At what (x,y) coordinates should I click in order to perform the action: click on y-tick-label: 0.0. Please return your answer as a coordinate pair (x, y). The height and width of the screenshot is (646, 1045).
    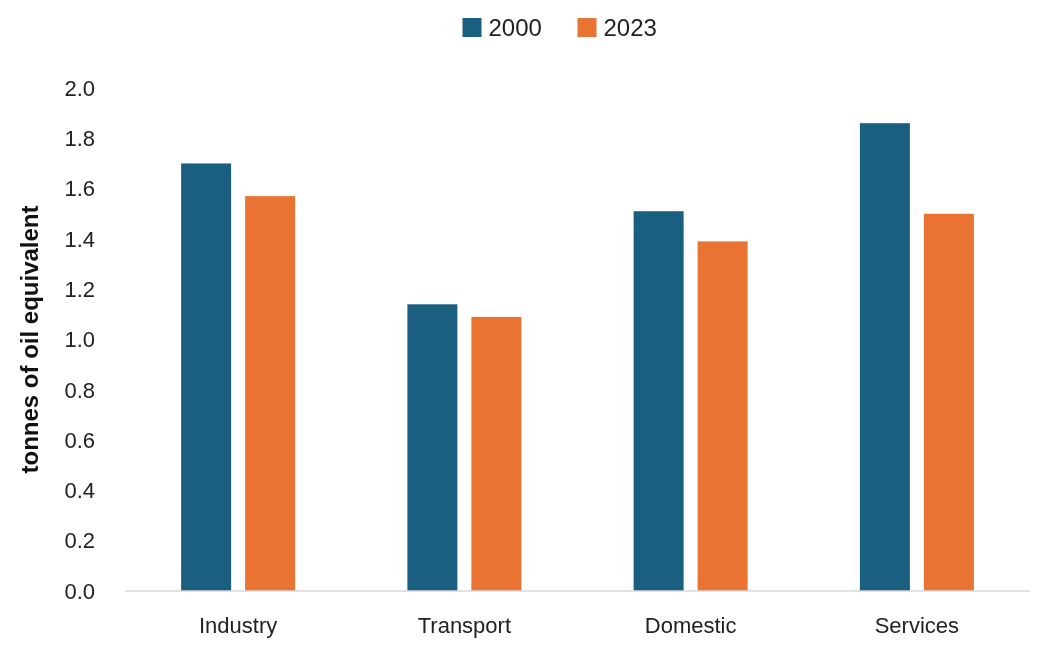
    Looking at the image, I should click on (79, 591).